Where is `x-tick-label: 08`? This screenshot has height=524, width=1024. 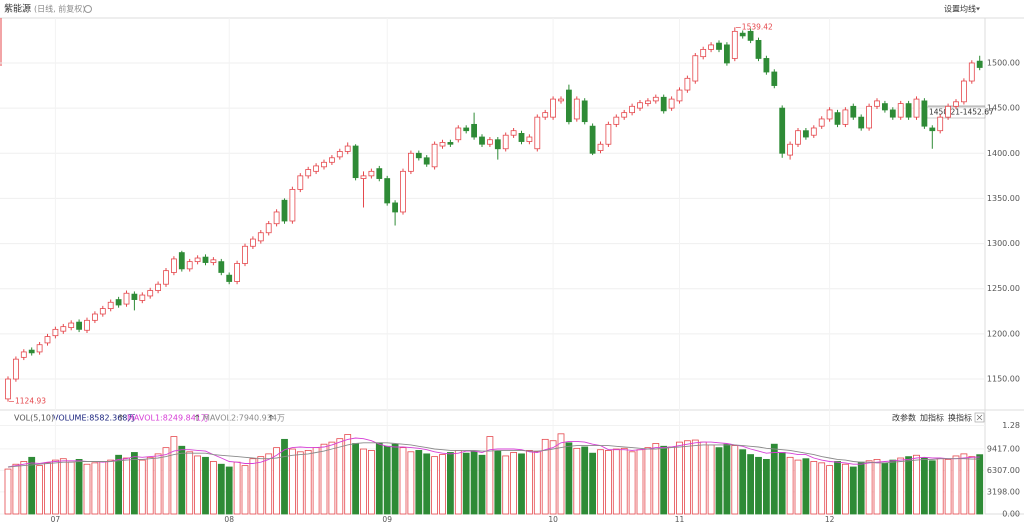 x-tick-label: 08 is located at coordinates (229, 519).